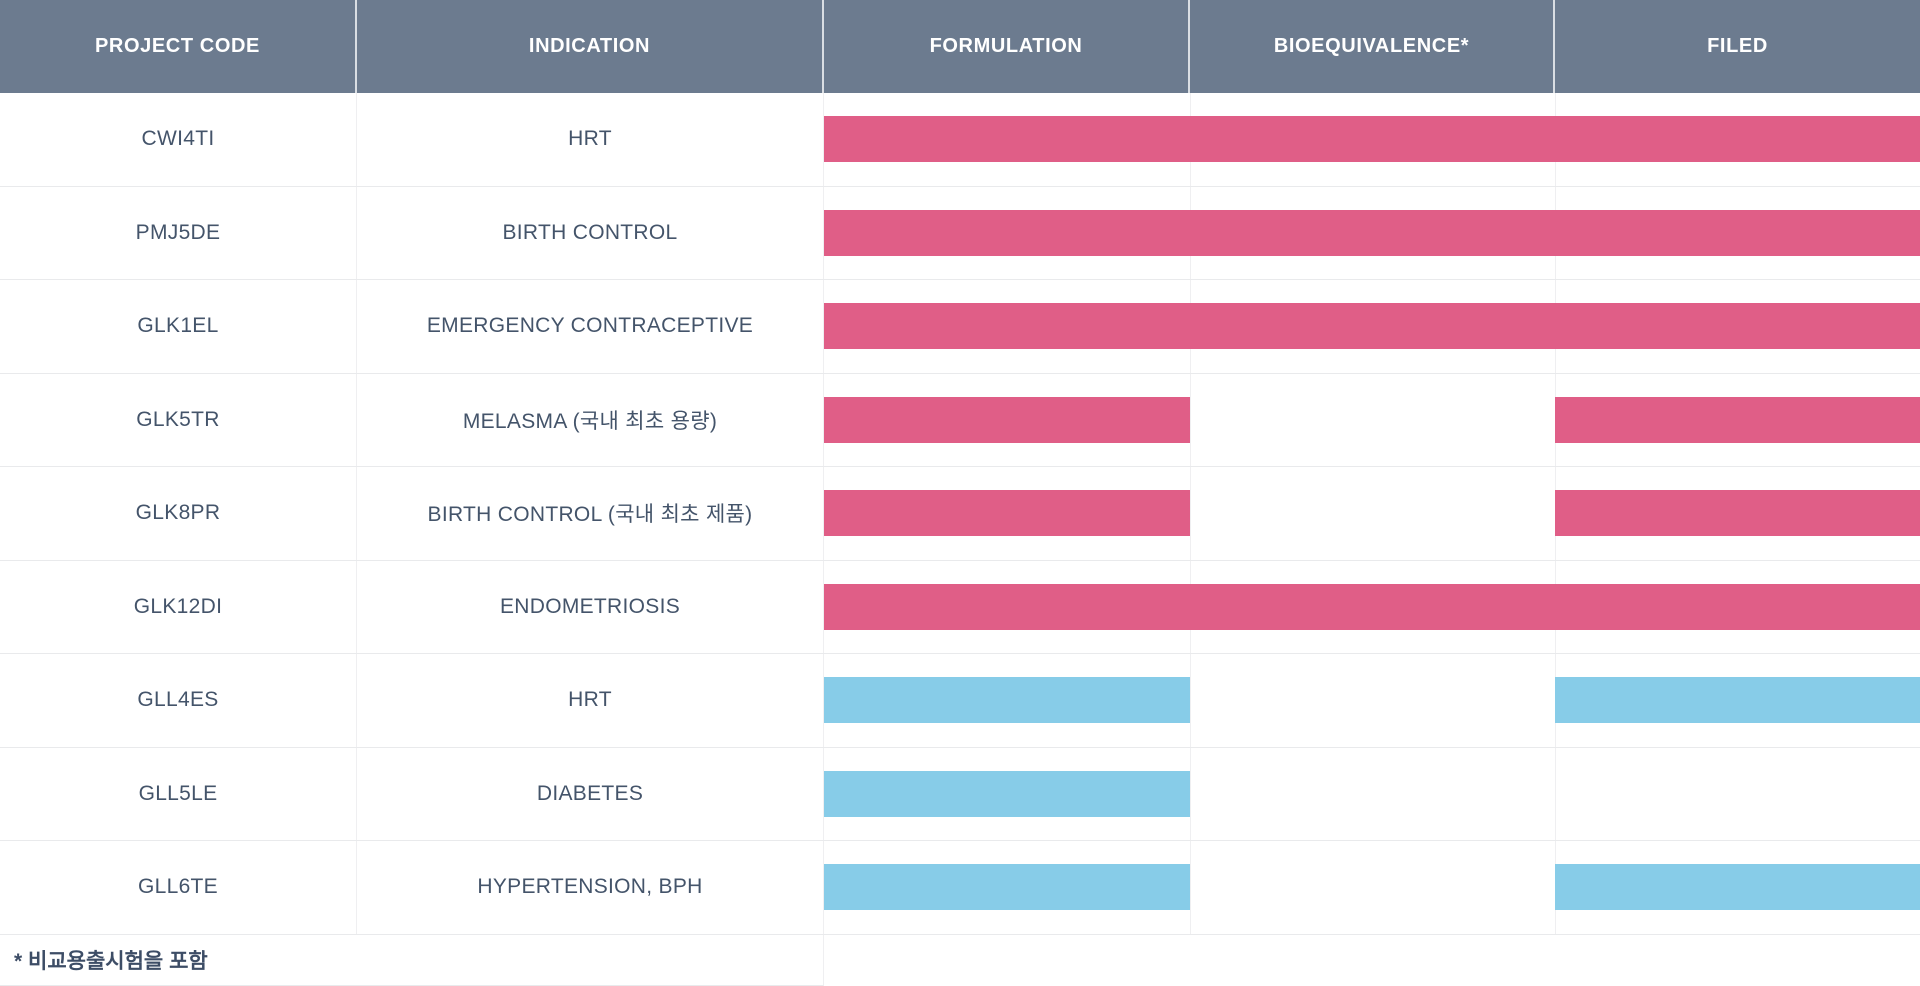 Image resolution: width=1920 pixels, height=986 pixels. What do you see at coordinates (178, 46) in the screenshot?
I see `header-project-code: PROJECT CODE` at bounding box center [178, 46].